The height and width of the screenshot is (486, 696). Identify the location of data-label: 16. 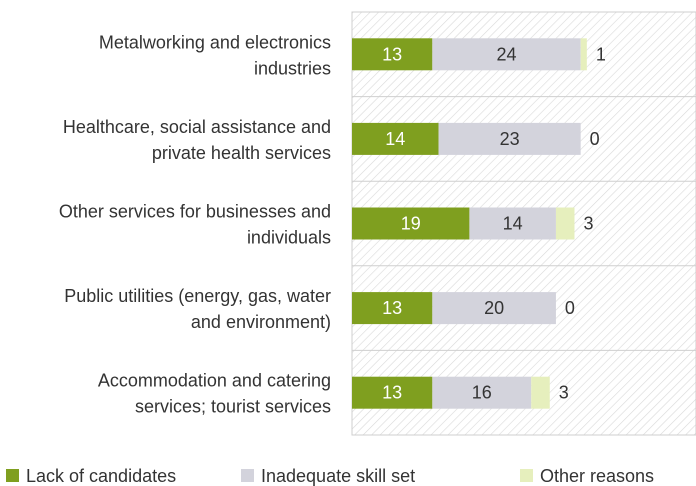
(482, 393).